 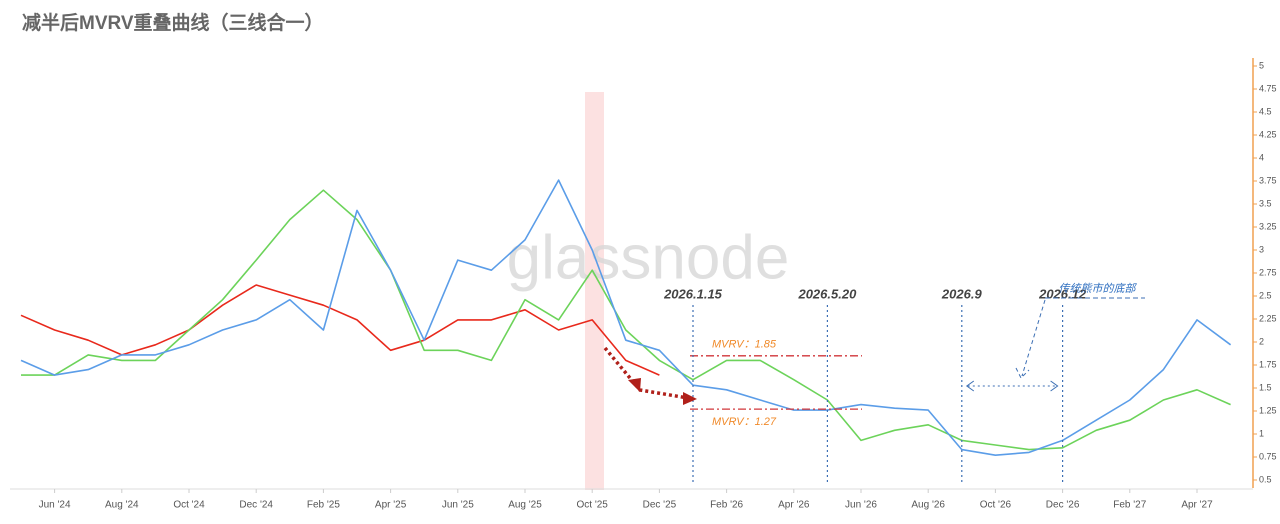 I want to click on pointer, so click(x=1030, y=339).